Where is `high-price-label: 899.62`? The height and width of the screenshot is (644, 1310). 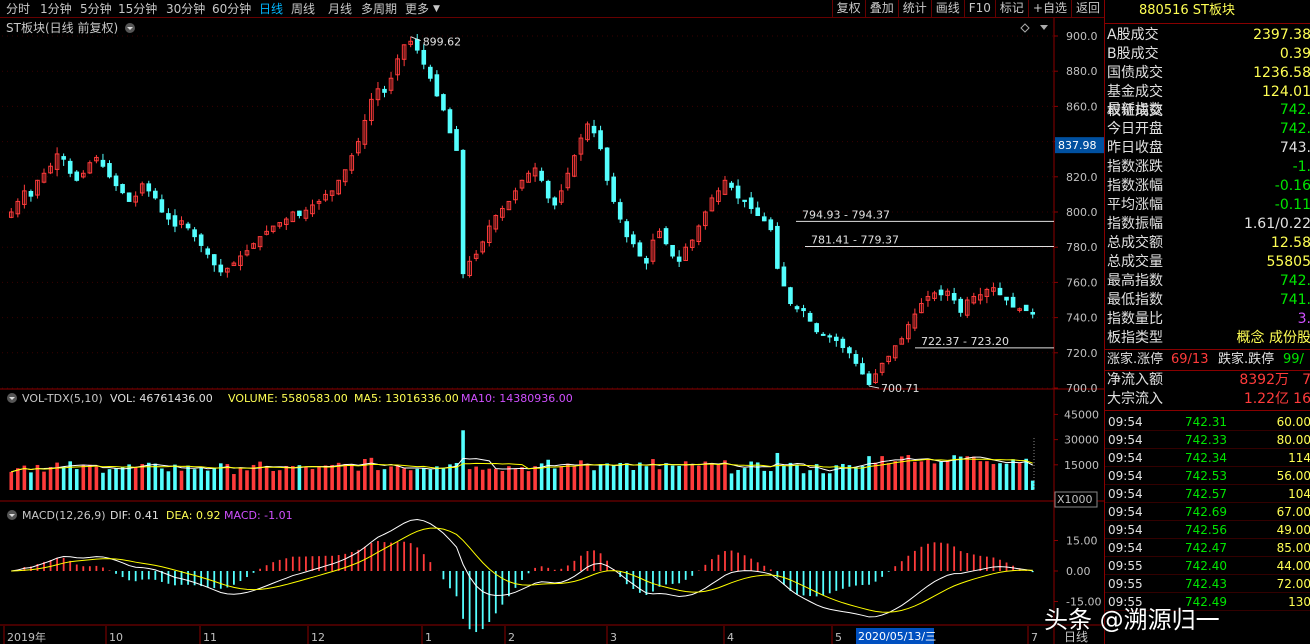 high-price-label: 899.62 is located at coordinates (442, 42).